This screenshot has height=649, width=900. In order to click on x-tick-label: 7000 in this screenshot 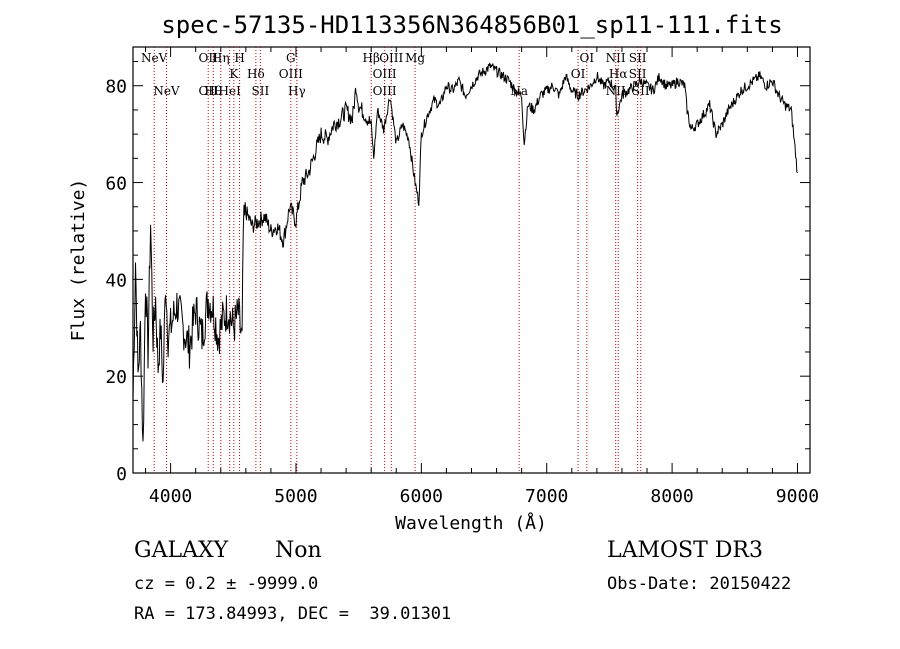, I will do `click(546, 496)`.